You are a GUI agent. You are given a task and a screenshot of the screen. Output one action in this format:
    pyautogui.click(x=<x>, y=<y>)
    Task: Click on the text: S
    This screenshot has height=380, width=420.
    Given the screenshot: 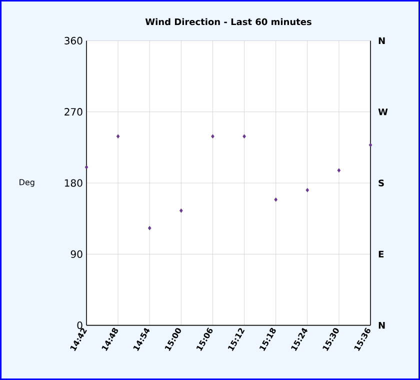 What is the action you would take?
    pyautogui.click(x=381, y=183)
    